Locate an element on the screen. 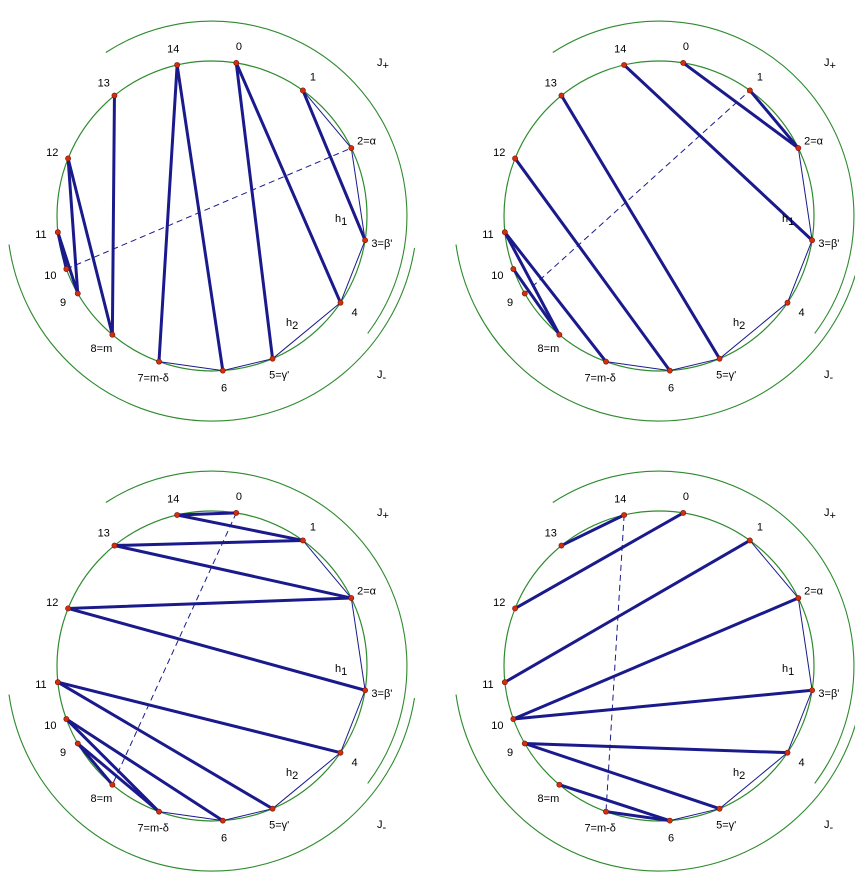 The height and width of the screenshot is (879, 855). point-label-2: 2=α is located at coordinates (367, 142).